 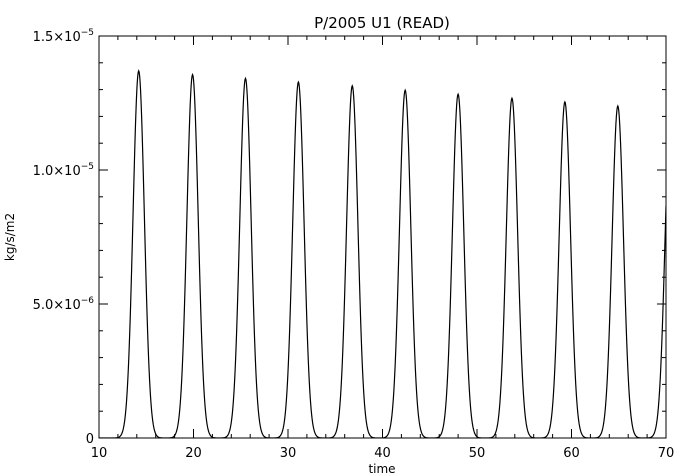 I want to click on y-tick-label: 5.0×10⁻⁶, so click(x=64, y=304).